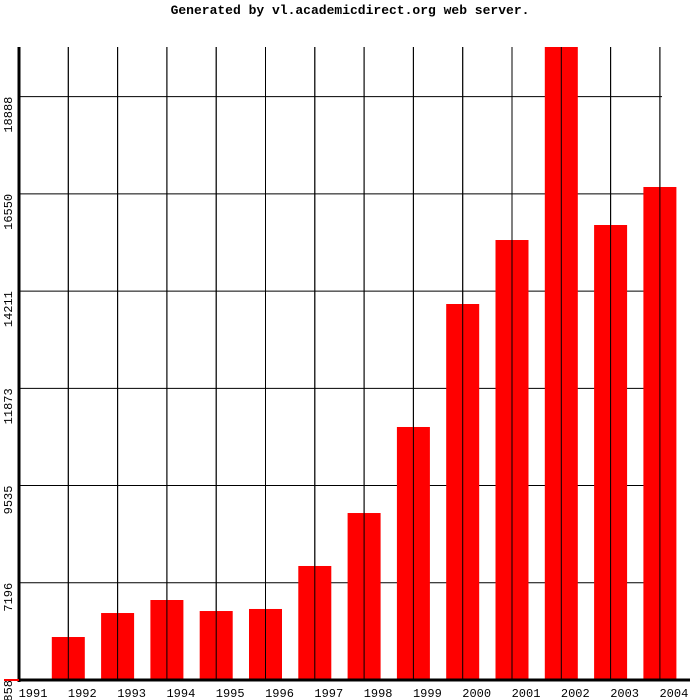  Describe the element at coordinates (427, 693) in the screenshot. I see `x-tick-label: 1999` at that location.